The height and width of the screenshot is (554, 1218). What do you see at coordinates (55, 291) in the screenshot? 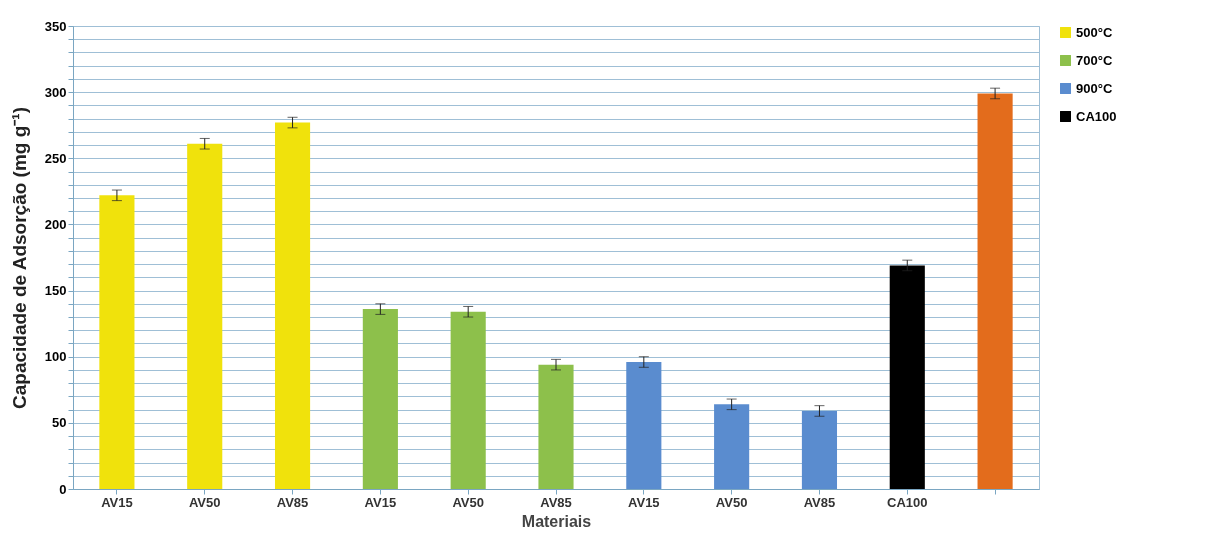
I see `y-tick-label: 150` at bounding box center [55, 291].